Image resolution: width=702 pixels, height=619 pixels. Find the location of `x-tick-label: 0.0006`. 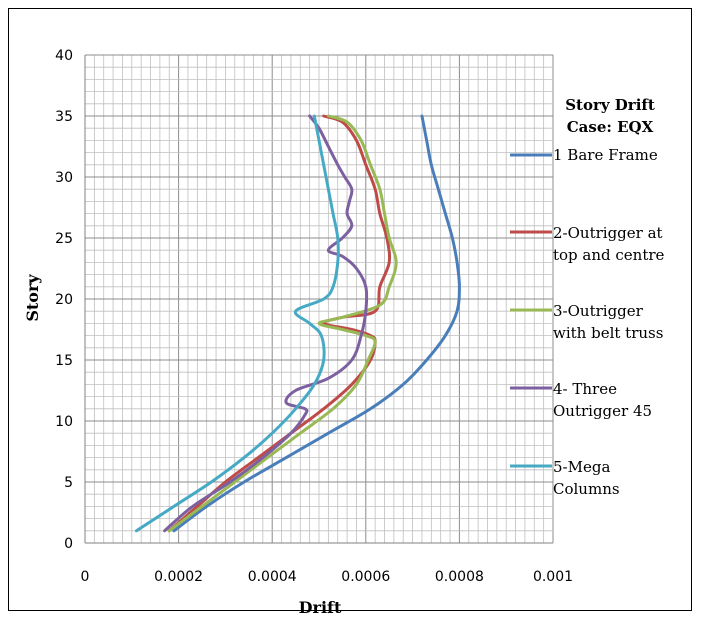

x-tick-label: 0.0006 is located at coordinates (365, 577).